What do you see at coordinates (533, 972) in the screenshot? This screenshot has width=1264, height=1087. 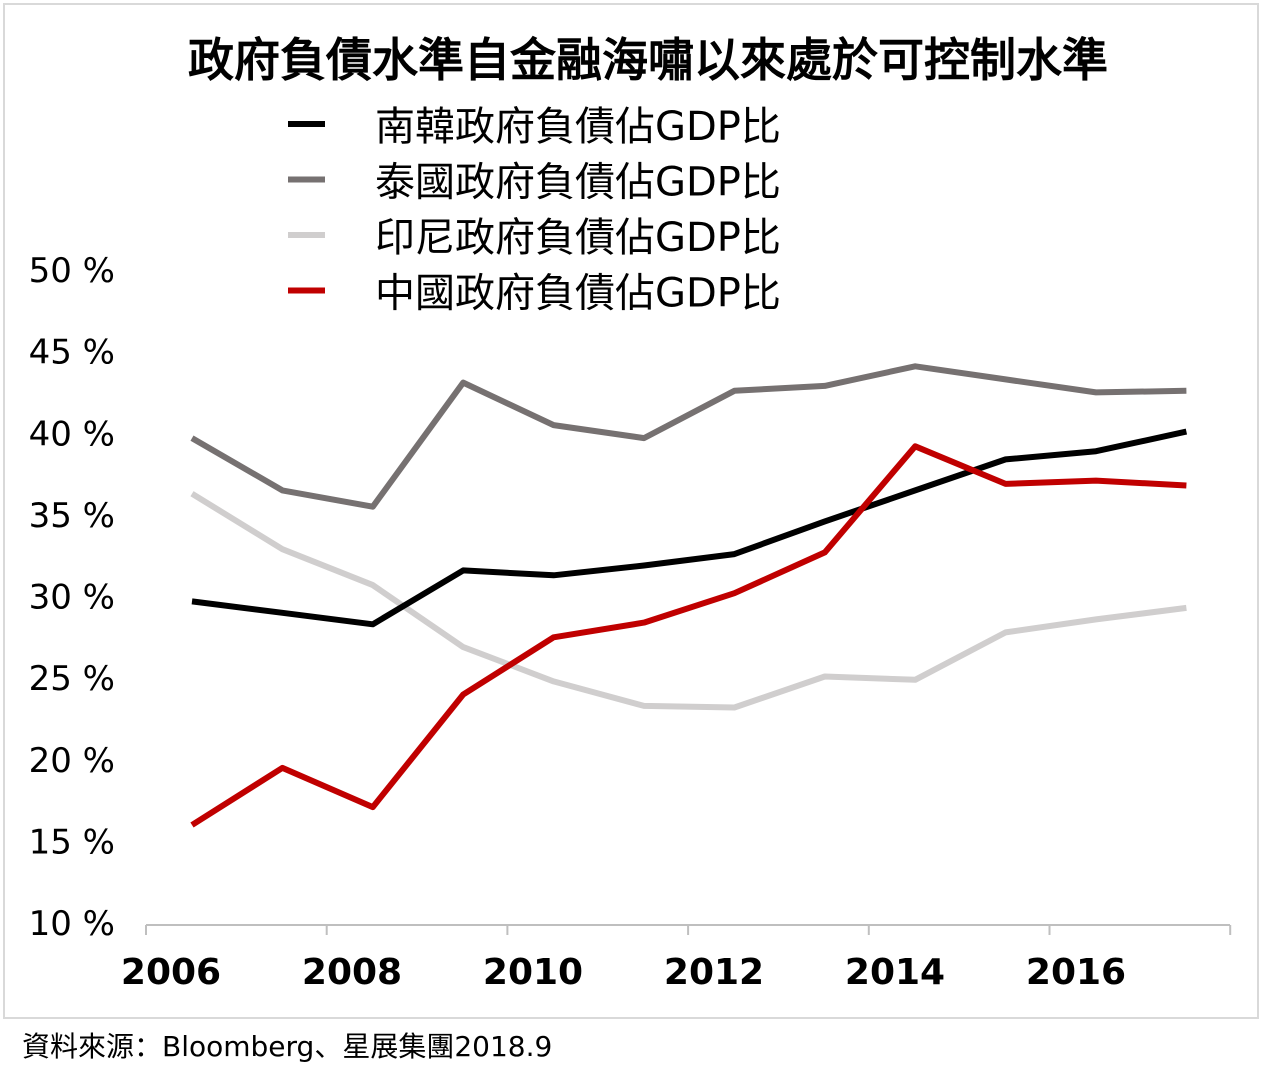 I see `x-tick-label: 2010` at bounding box center [533, 972].